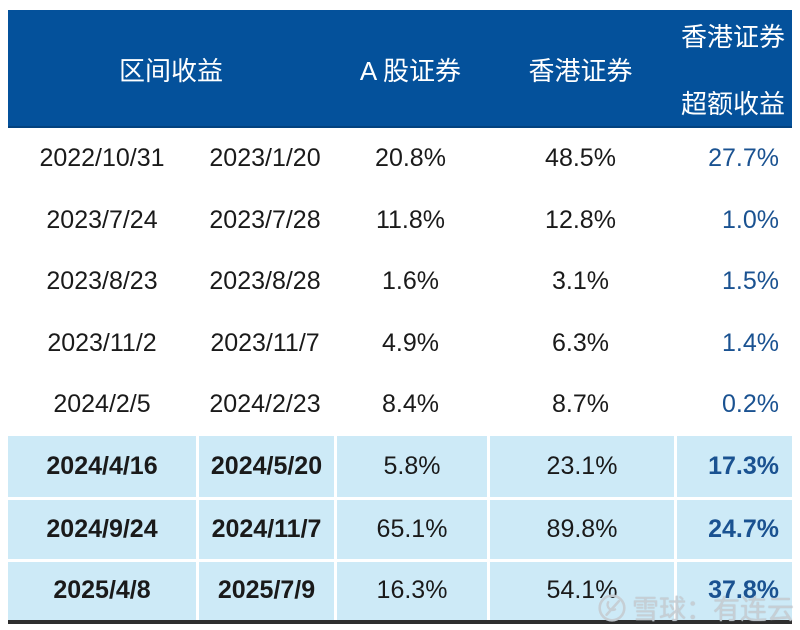  I want to click on cell-a-share-return: 5.8%, so click(410, 466).